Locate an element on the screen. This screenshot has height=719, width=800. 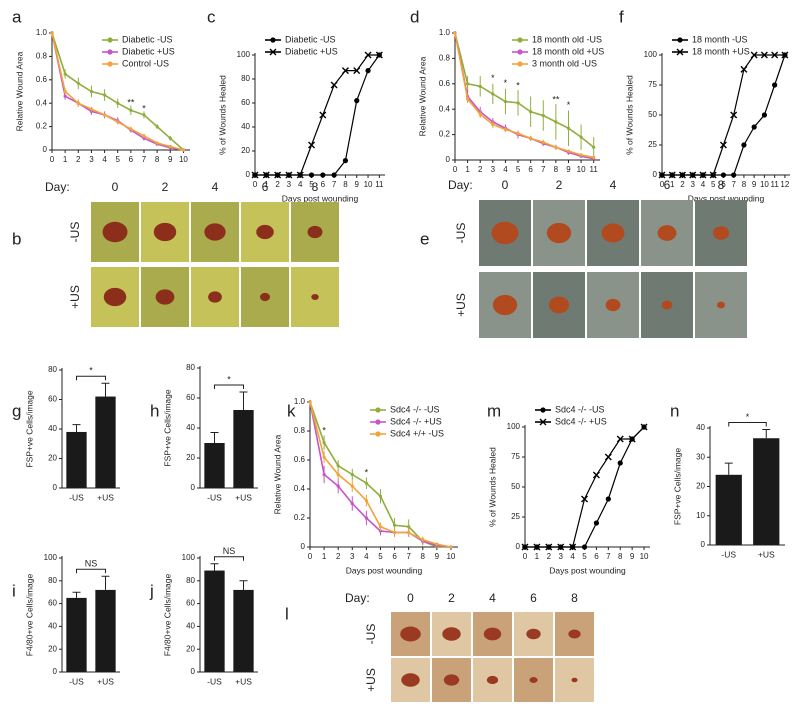
x-tick-label: 0 is located at coordinates (255, 184).